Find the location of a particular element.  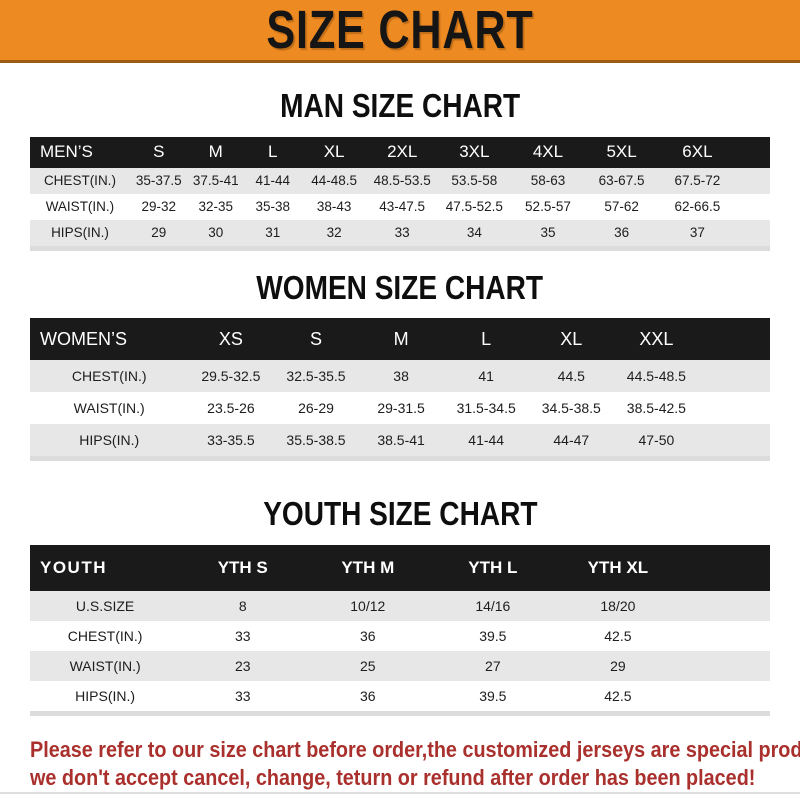

men-header-row: MEN’S S M L XL 2XL 3XL 4XL 5XL 6XL is located at coordinates (400, 152).